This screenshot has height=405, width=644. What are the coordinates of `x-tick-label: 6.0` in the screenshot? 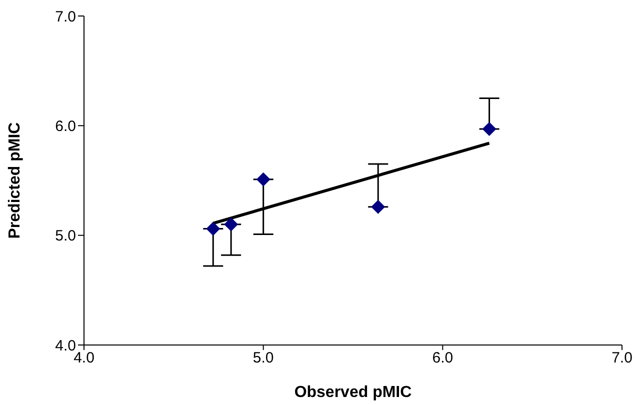 It's located at (443, 358).